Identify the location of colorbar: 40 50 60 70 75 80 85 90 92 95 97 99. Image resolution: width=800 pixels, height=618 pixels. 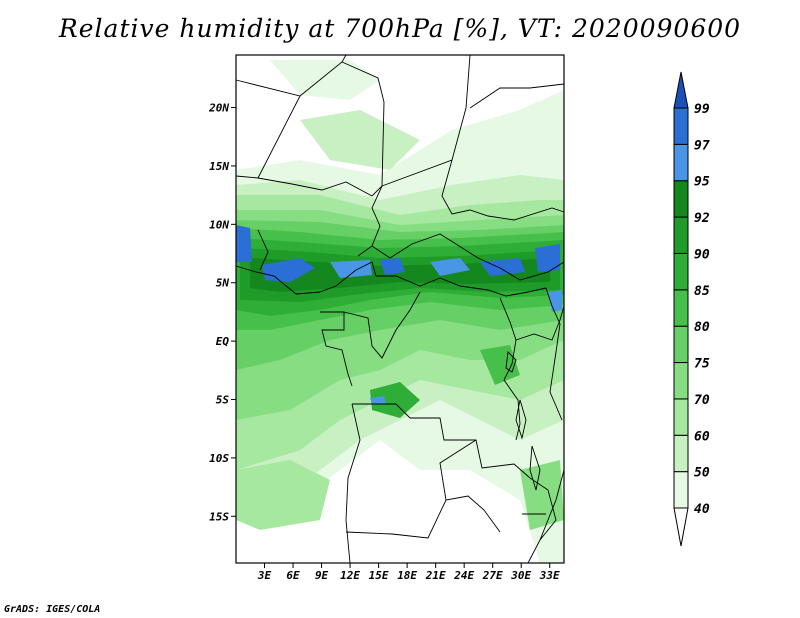
(691, 309).